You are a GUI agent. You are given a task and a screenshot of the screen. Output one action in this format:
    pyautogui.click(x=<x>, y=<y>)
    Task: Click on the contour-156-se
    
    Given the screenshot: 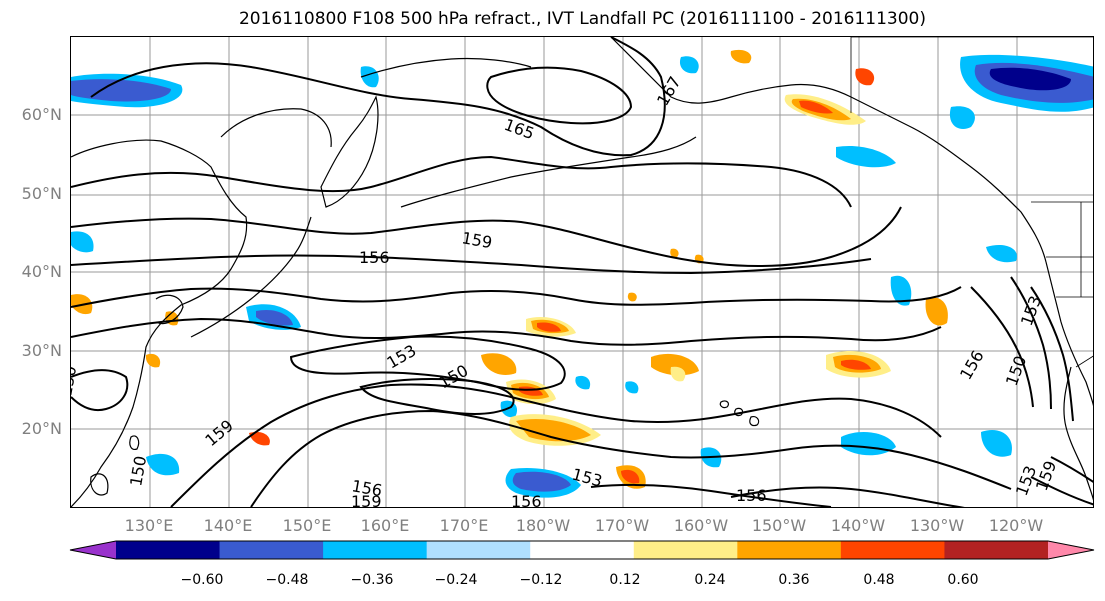 What is the action you would take?
    pyautogui.click(x=847, y=496)
    